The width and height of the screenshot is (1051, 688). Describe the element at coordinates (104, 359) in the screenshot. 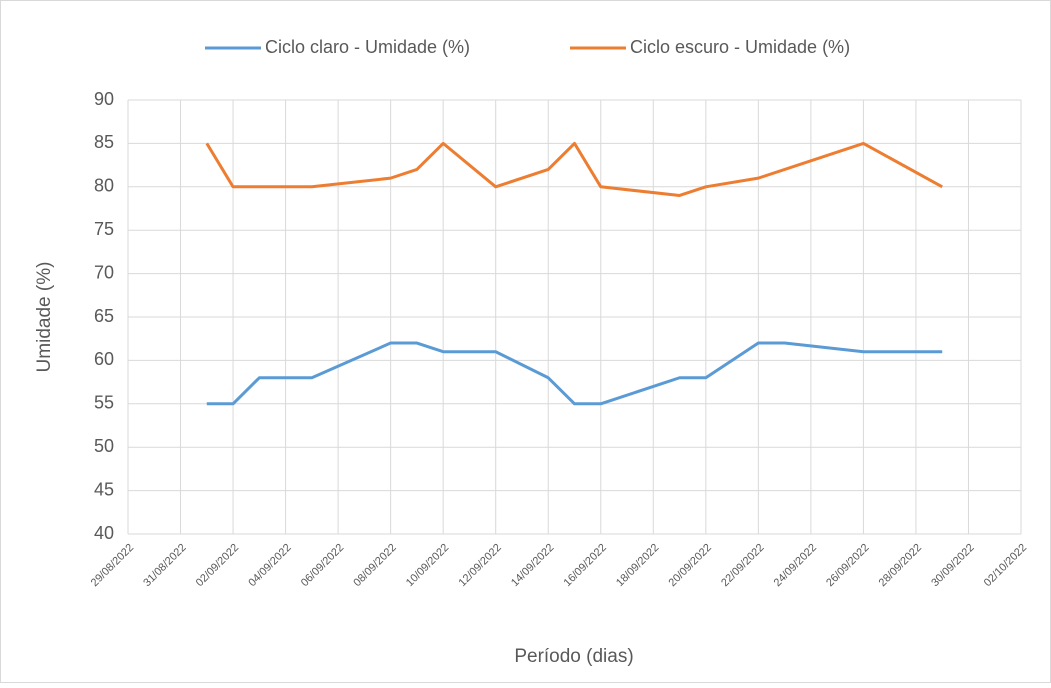

I see `y-tick-label: 60` at that location.